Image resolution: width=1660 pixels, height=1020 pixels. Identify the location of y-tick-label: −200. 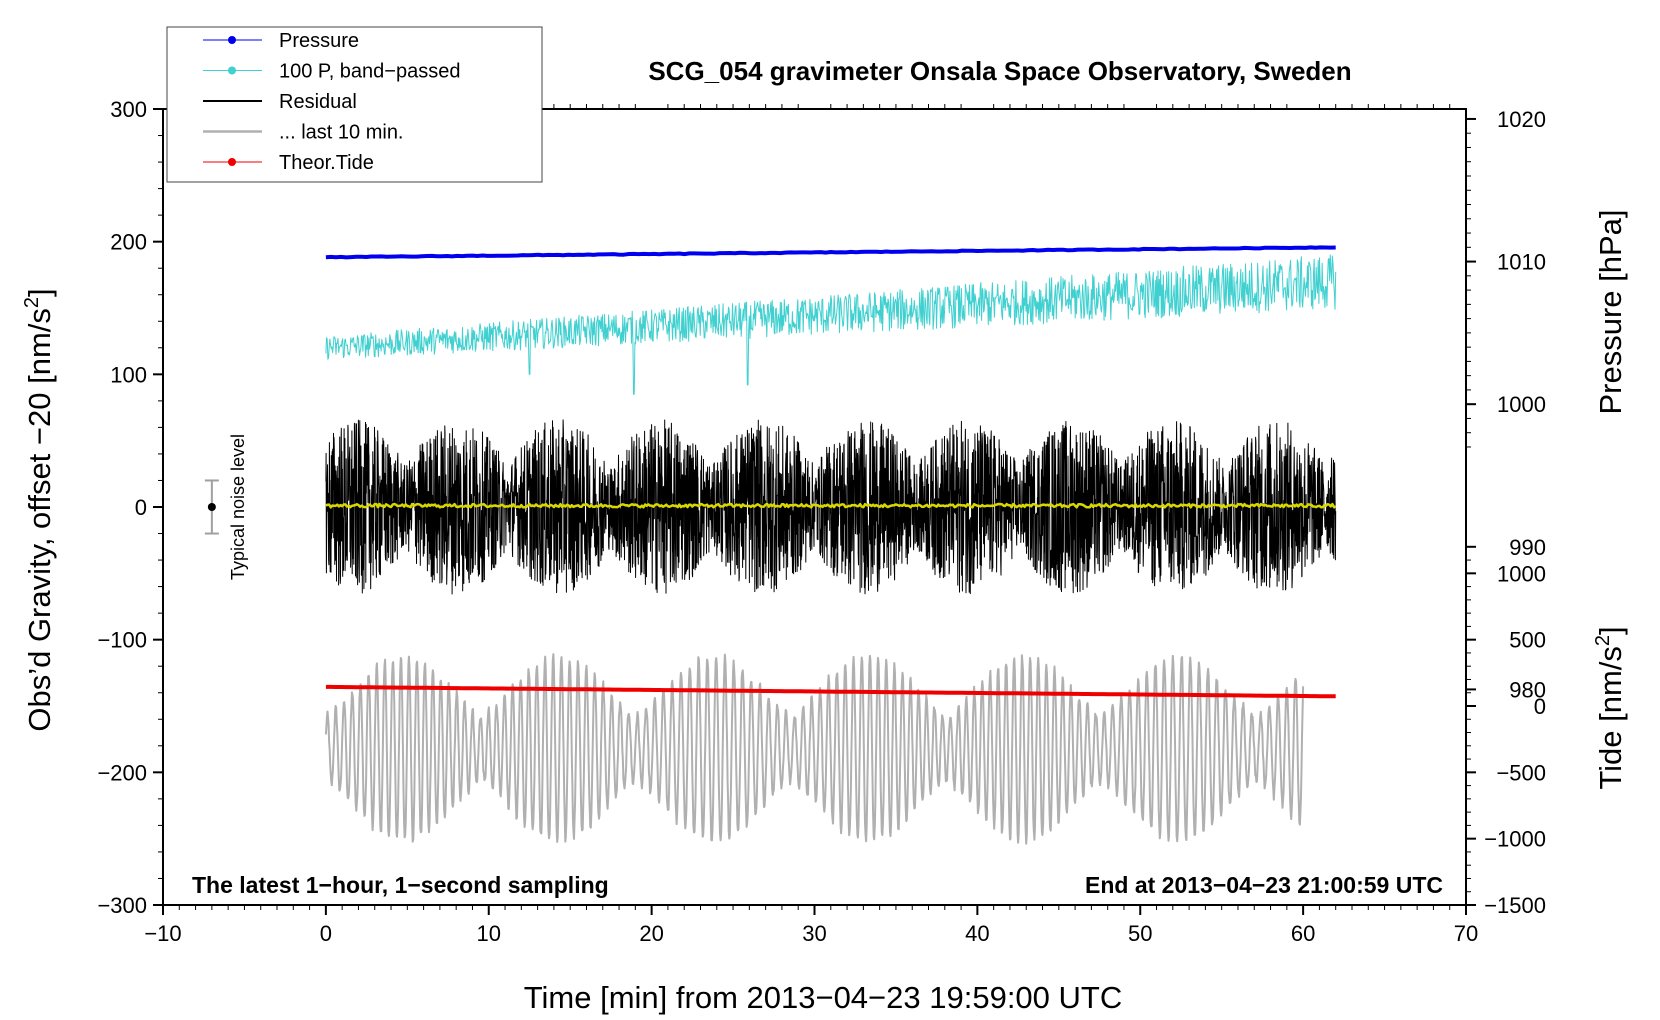
(122, 772).